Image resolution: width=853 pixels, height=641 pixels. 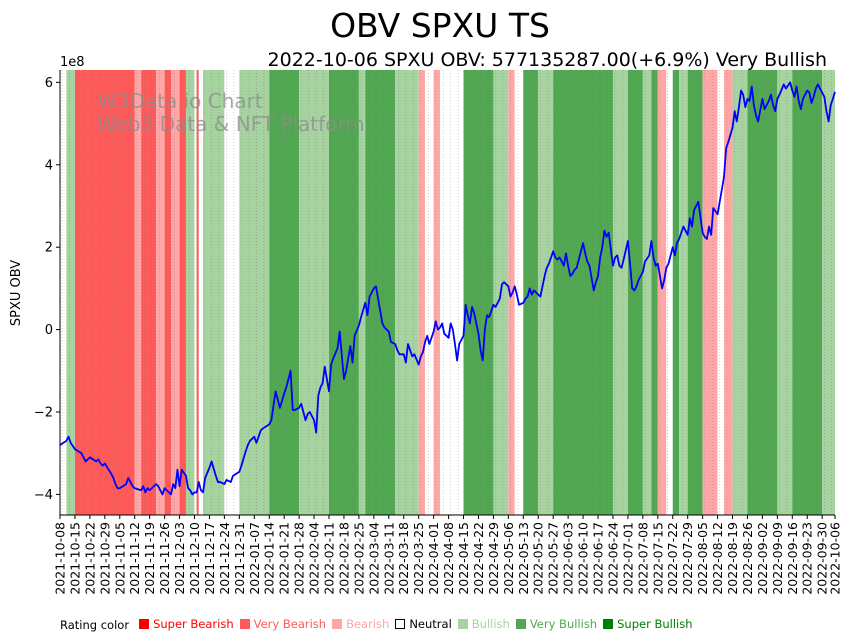 What do you see at coordinates (290, 624) in the screenshot?
I see `legend-item-label: Very Bearish` at bounding box center [290, 624].